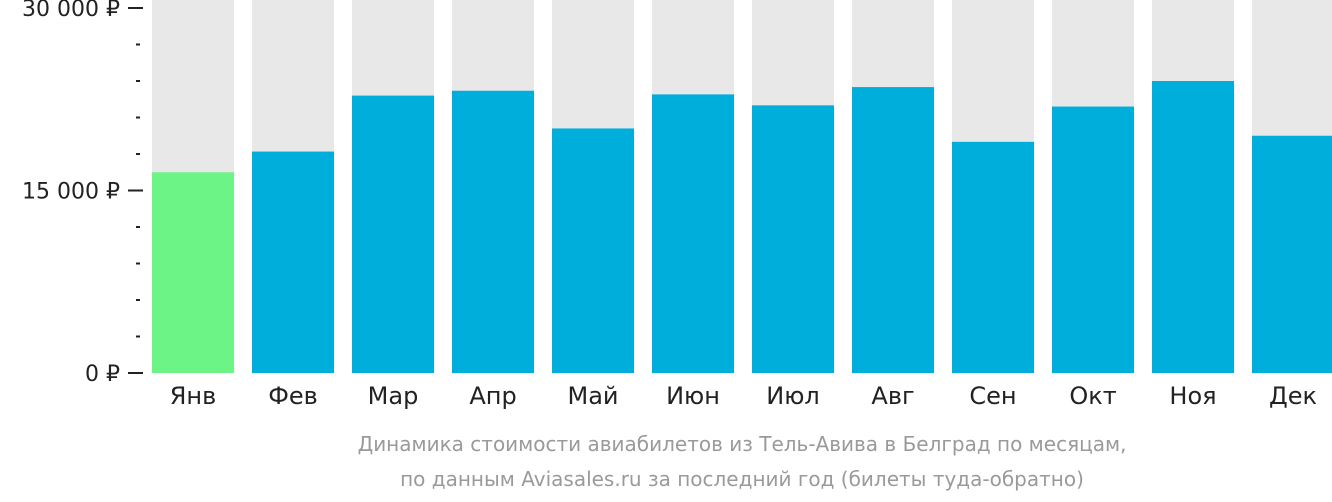  I want to click on x-tick-label-7: Авг, so click(892, 396).